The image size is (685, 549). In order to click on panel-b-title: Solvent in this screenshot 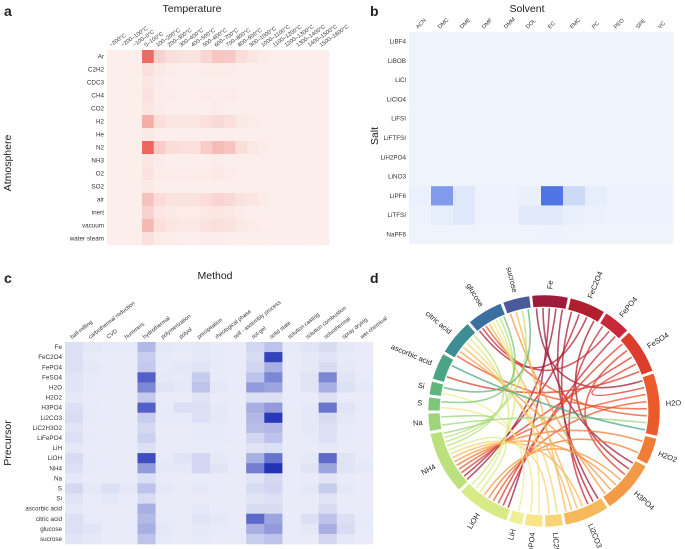, I will do `click(526, 9)`.